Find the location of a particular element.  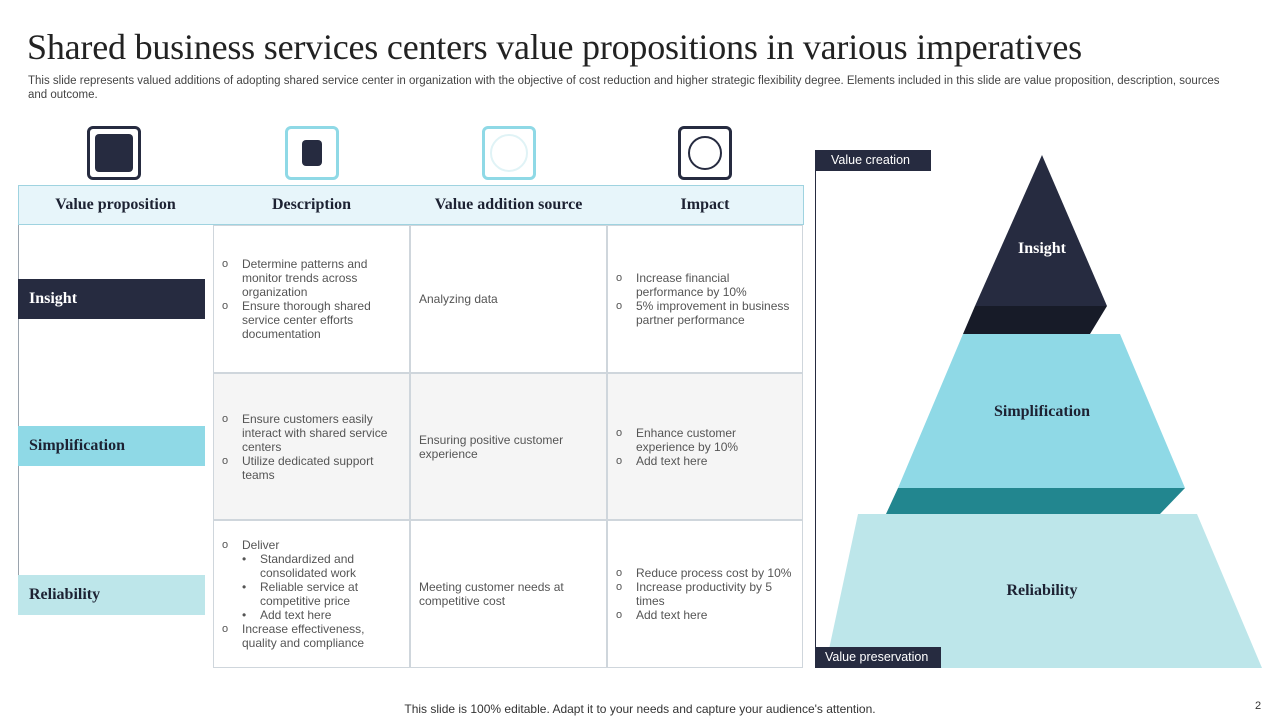

bullet-text: Deliver is located at coordinates (261, 545).